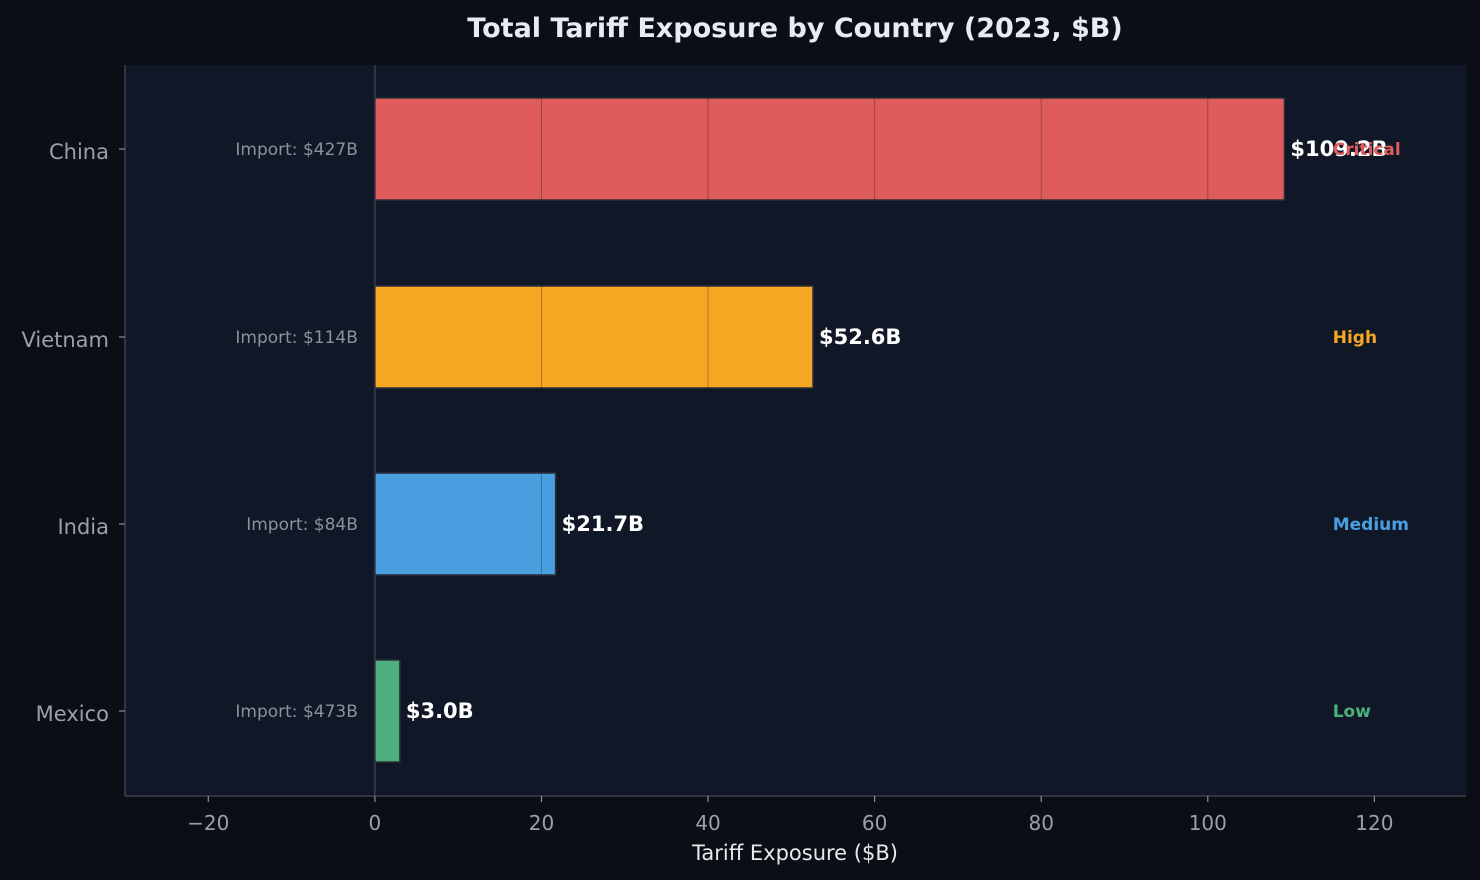  What do you see at coordinates (1371, 525) in the screenshot?
I see `risk-label-india: Medium` at bounding box center [1371, 525].